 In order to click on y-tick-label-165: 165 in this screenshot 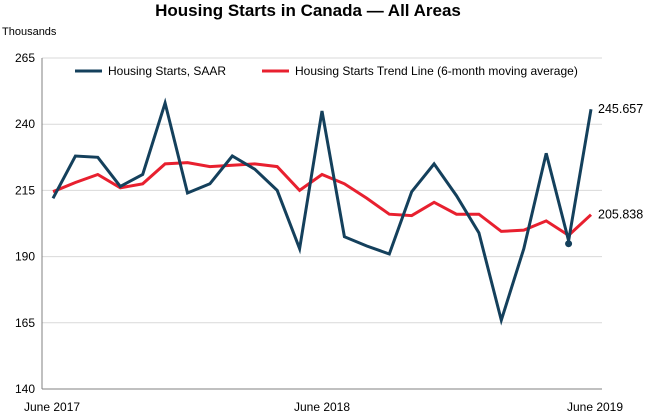, I will do `click(25, 323)`.